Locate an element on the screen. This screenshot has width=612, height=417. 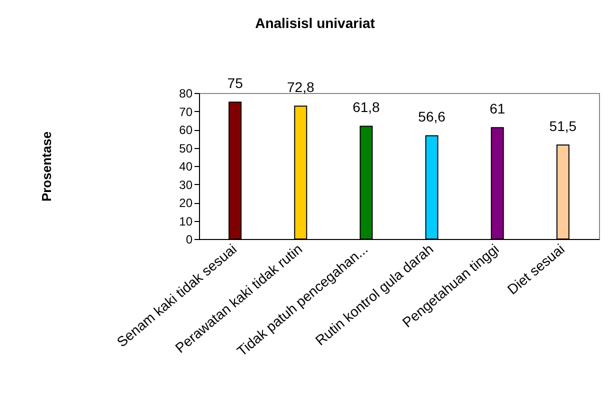
data-label: 56,6 is located at coordinates (432, 116).